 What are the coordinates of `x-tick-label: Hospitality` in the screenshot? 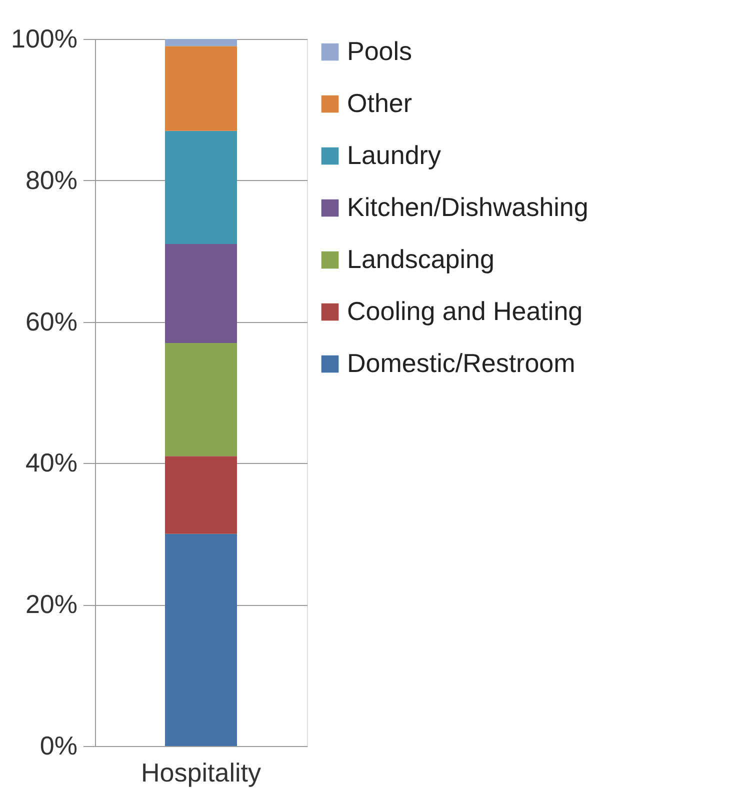 It's located at (201, 773).